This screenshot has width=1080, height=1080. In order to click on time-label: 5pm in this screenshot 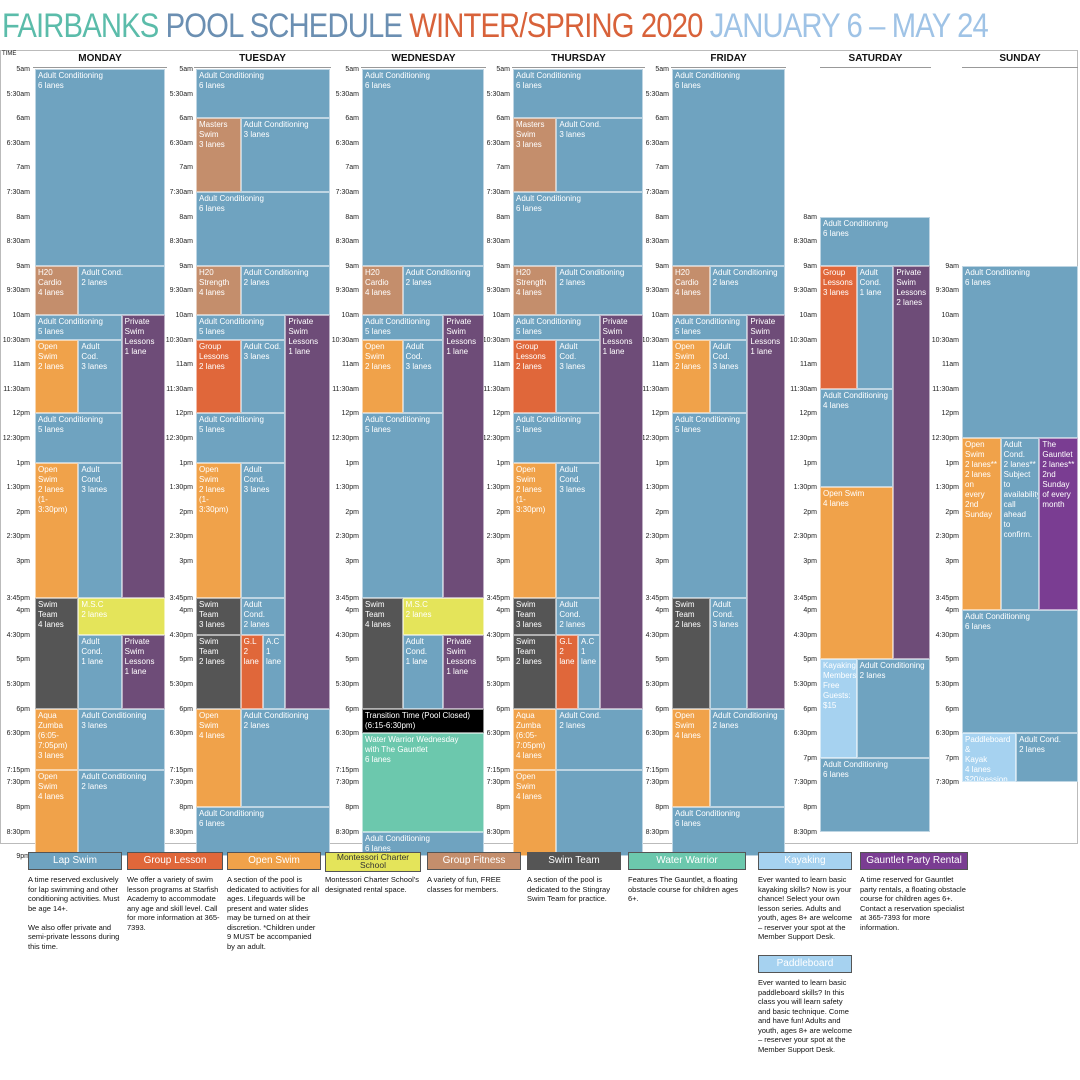, I will do `click(186, 660)`.